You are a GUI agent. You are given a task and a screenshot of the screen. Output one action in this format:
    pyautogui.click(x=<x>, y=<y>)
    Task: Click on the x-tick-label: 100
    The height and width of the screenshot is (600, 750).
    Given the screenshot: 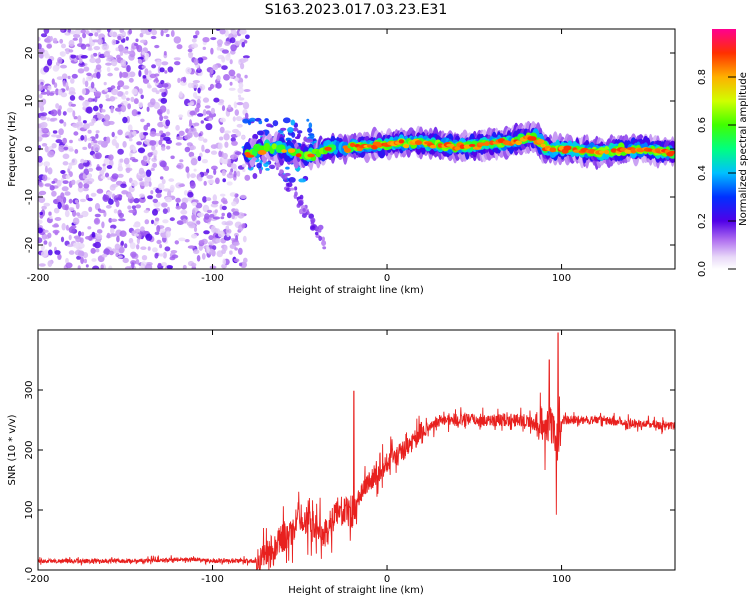 What is the action you would take?
    pyautogui.click(x=561, y=278)
    